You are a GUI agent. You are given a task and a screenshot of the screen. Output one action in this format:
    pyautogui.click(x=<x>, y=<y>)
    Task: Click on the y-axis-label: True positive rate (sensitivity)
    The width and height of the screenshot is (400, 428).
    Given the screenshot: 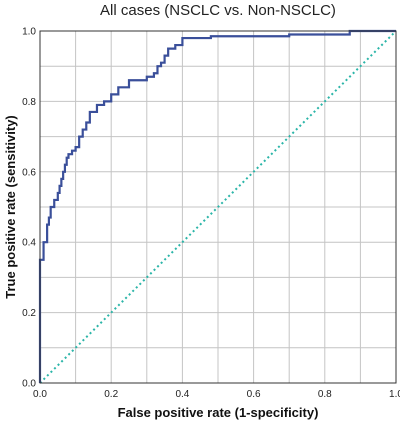 What is the action you would take?
    pyautogui.click(x=10, y=207)
    